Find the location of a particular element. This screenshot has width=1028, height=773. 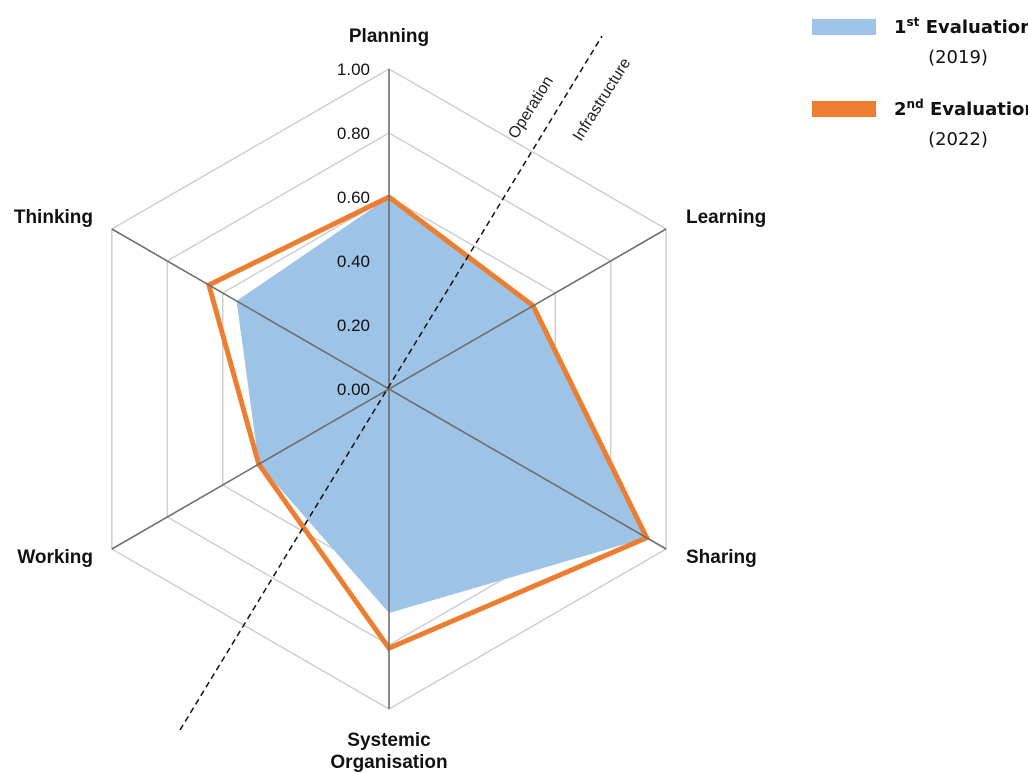

axis-label-1: Planning is located at coordinates (389, 36).